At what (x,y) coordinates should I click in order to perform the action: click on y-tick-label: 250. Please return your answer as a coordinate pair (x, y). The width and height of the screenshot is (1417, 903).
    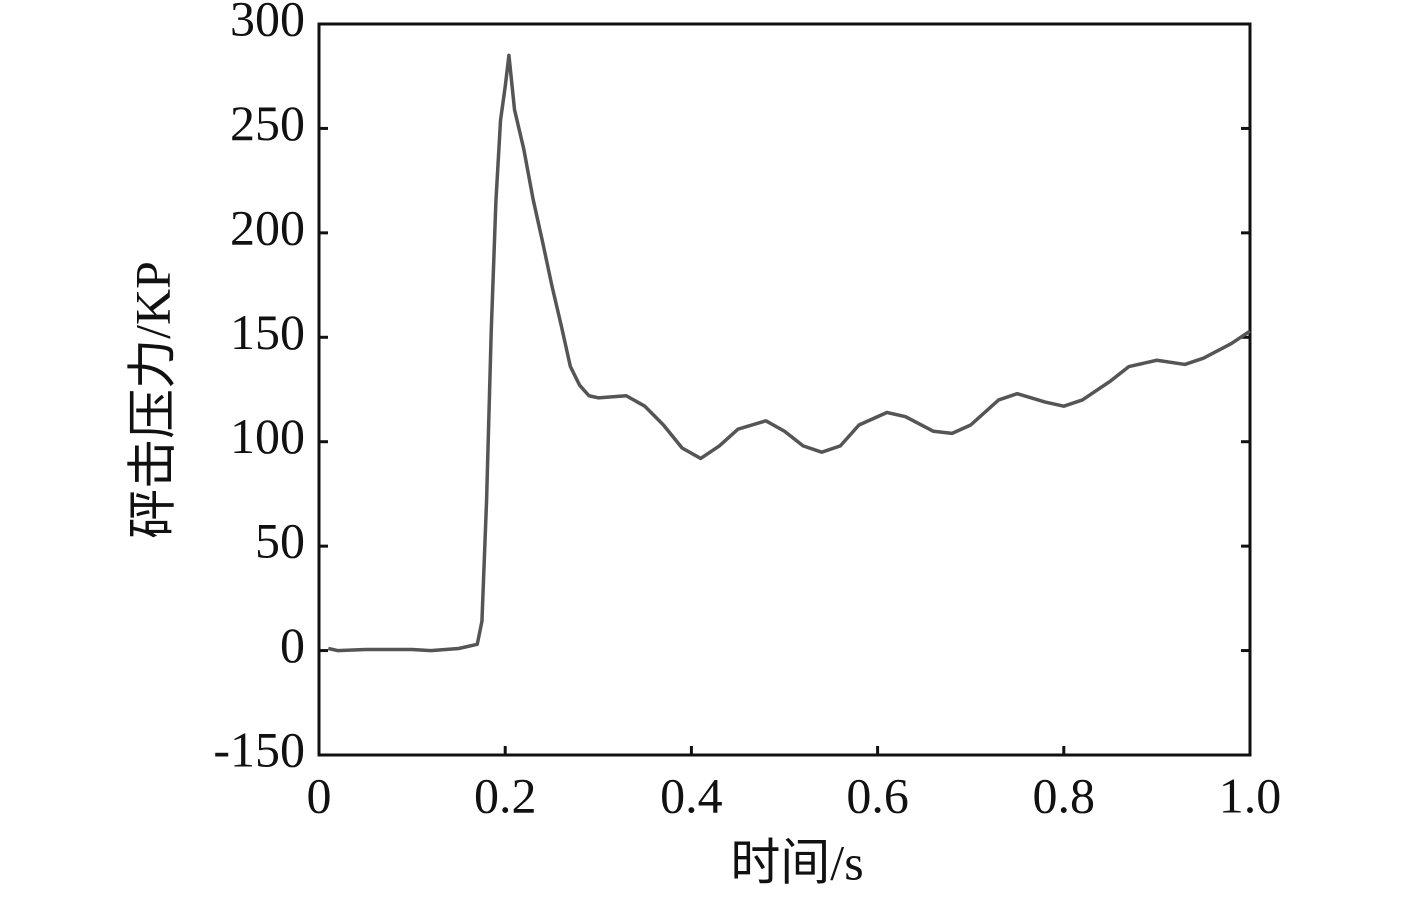
    Looking at the image, I should click on (267, 123).